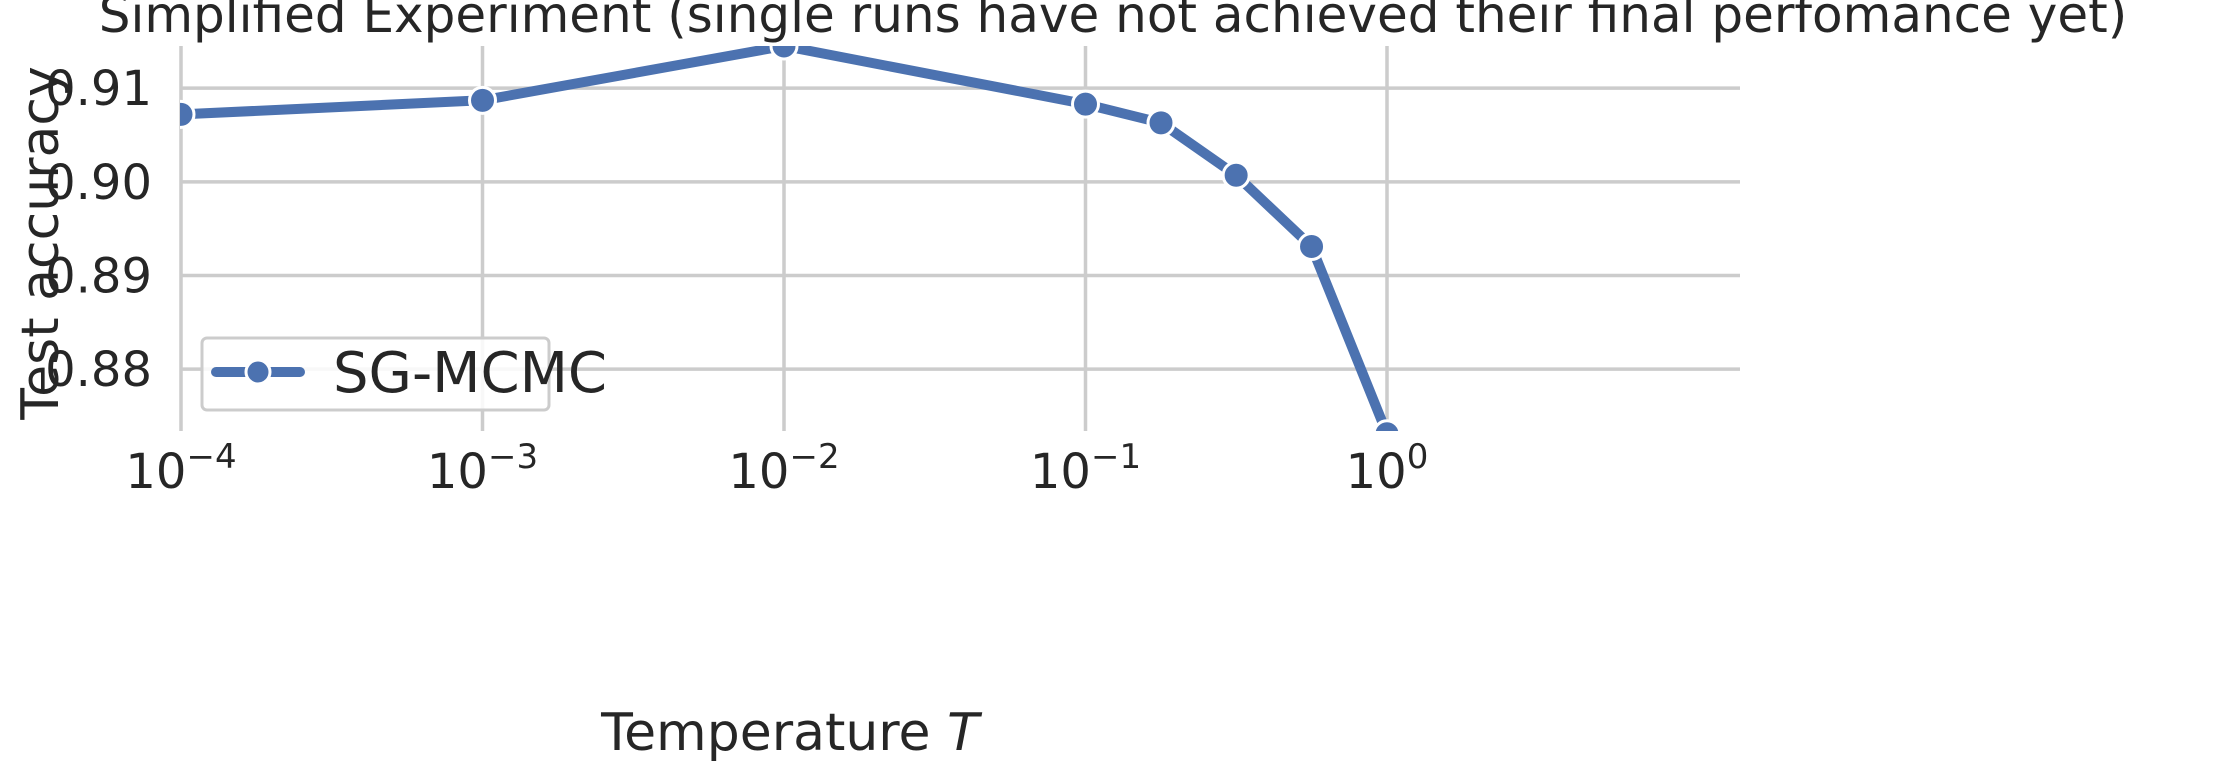  I want to click on legend: SG-MCMC, so click(403, 374).